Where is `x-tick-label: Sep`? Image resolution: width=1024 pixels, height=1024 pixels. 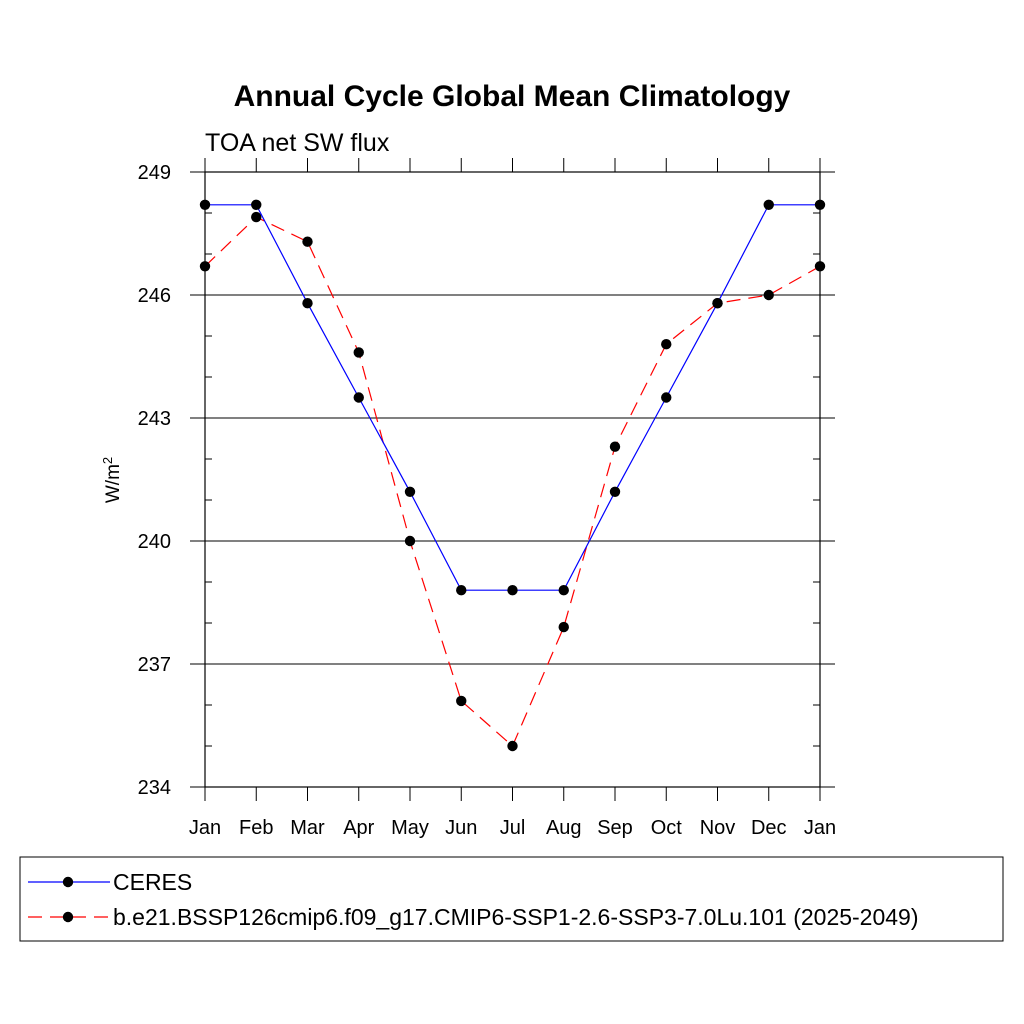
x-tick-label: Sep is located at coordinates (615, 828).